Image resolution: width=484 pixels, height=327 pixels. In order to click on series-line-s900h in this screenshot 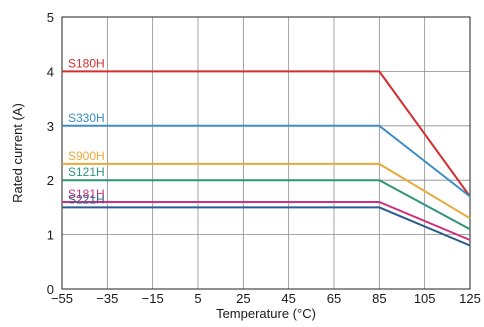, I will do `click(266, 191)`.